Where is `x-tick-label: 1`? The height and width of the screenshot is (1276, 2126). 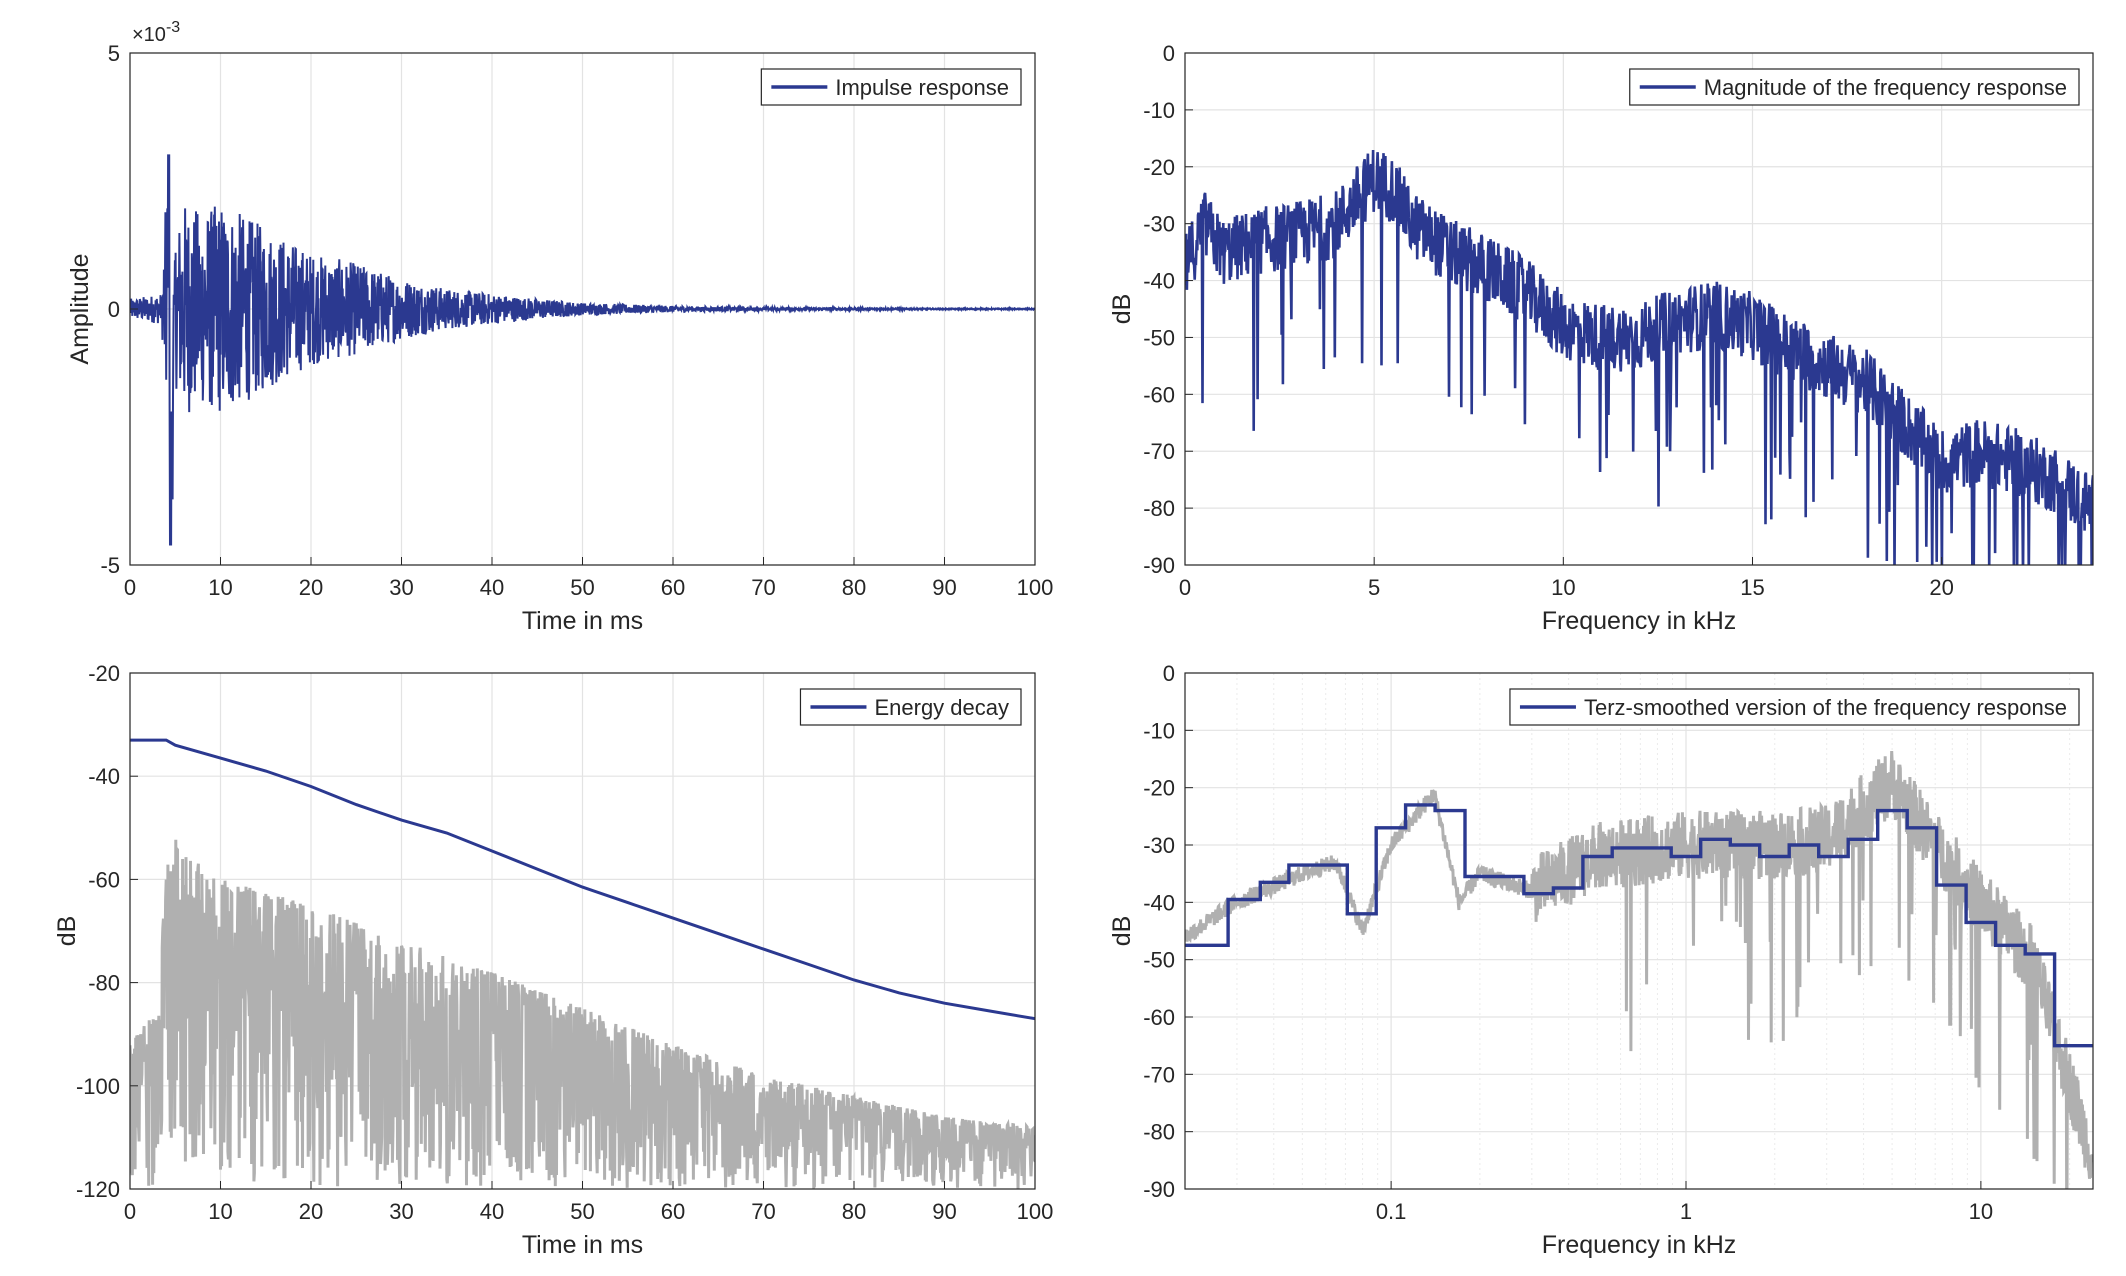 x-tick-label: 1 is located at coordinates (1686, 1211).